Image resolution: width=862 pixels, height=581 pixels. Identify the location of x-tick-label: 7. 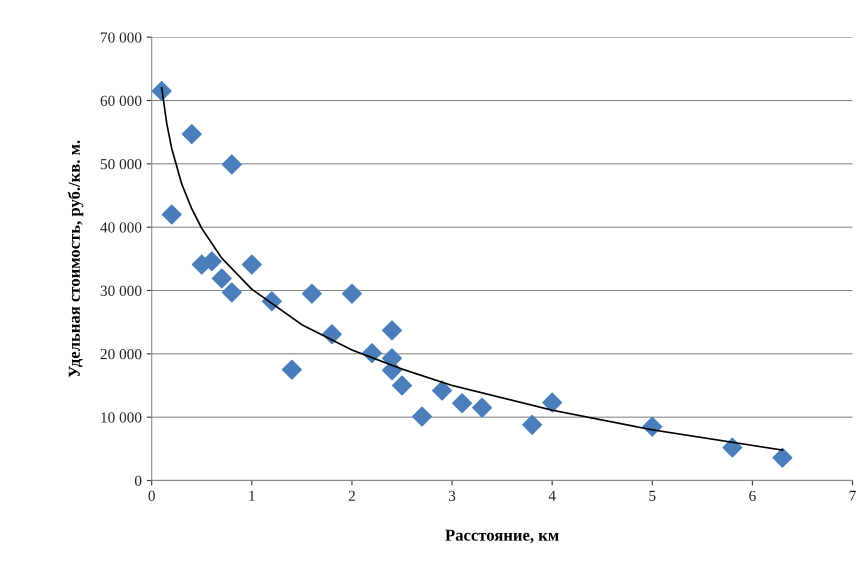
(853, 495).